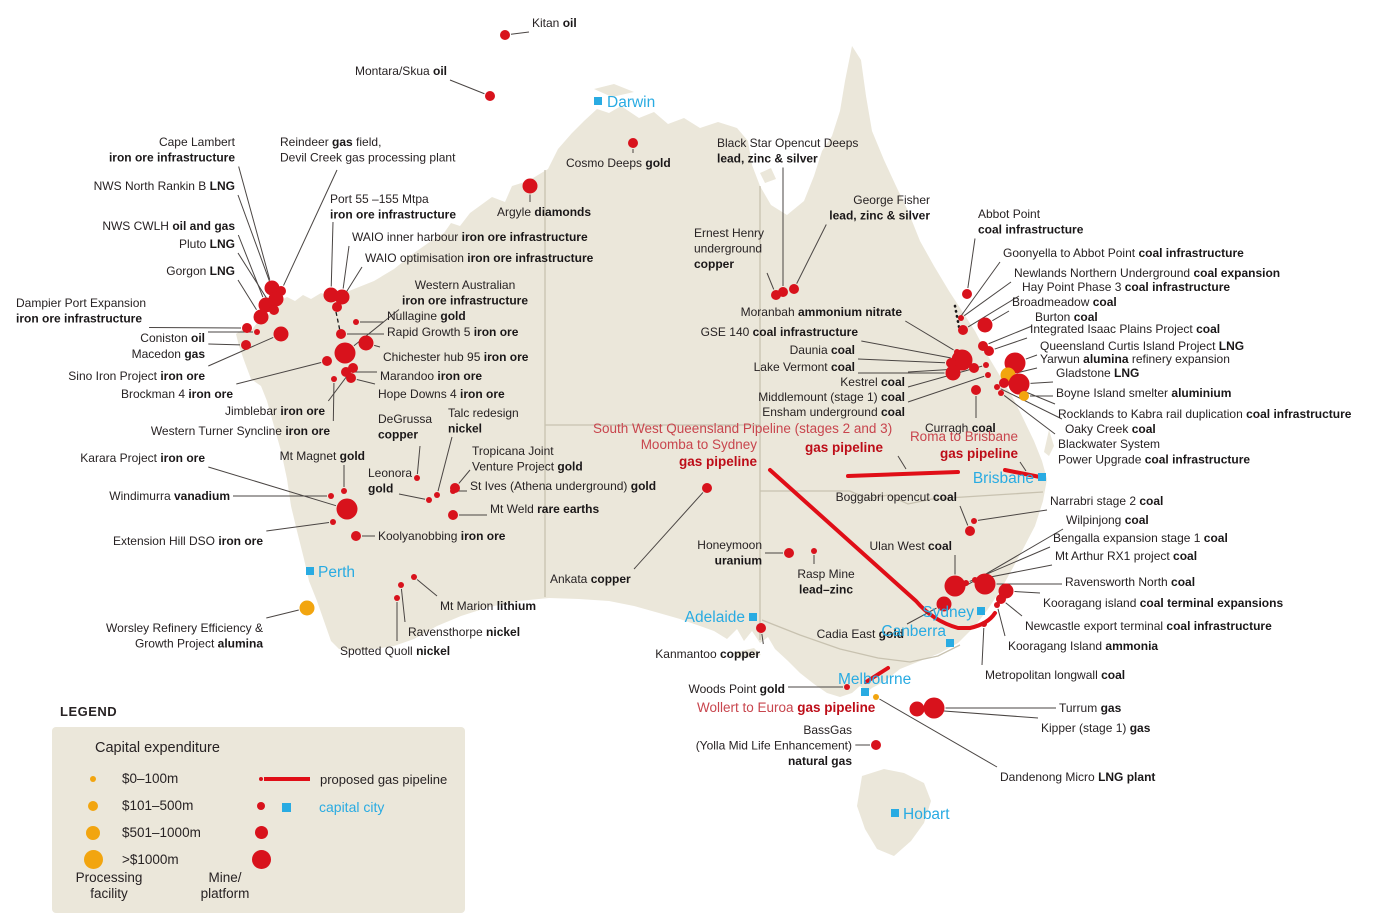  I want to click on lake-vermont-dot, so click(953, 373).